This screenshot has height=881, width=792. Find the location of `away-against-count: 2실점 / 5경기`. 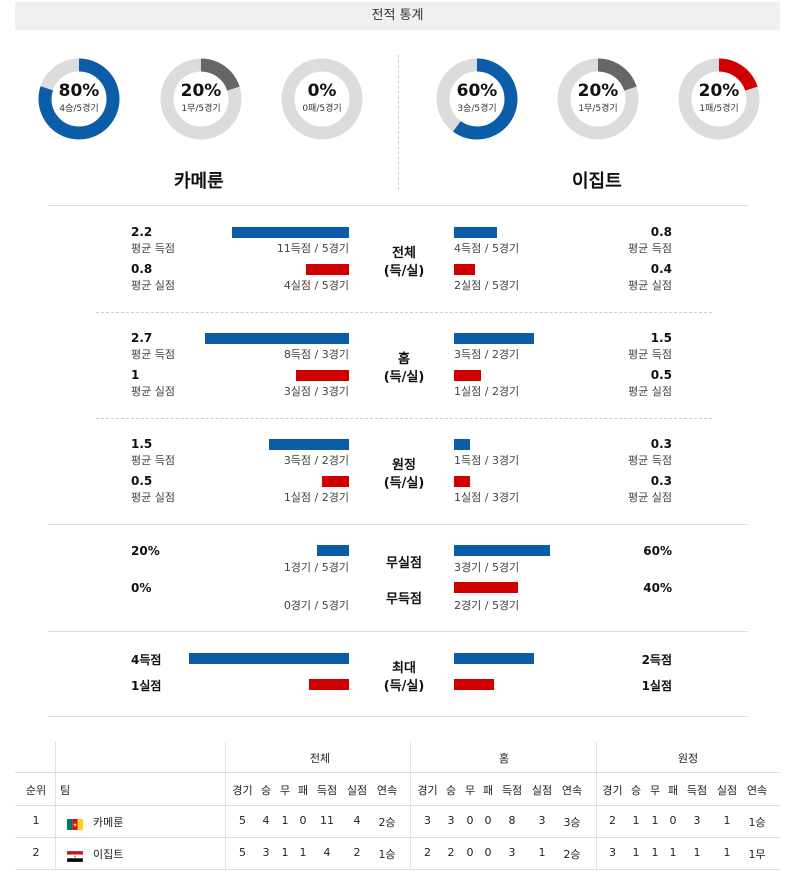

away-against-count: 2실점 / 5경기 is located at coordinates (487, 285).